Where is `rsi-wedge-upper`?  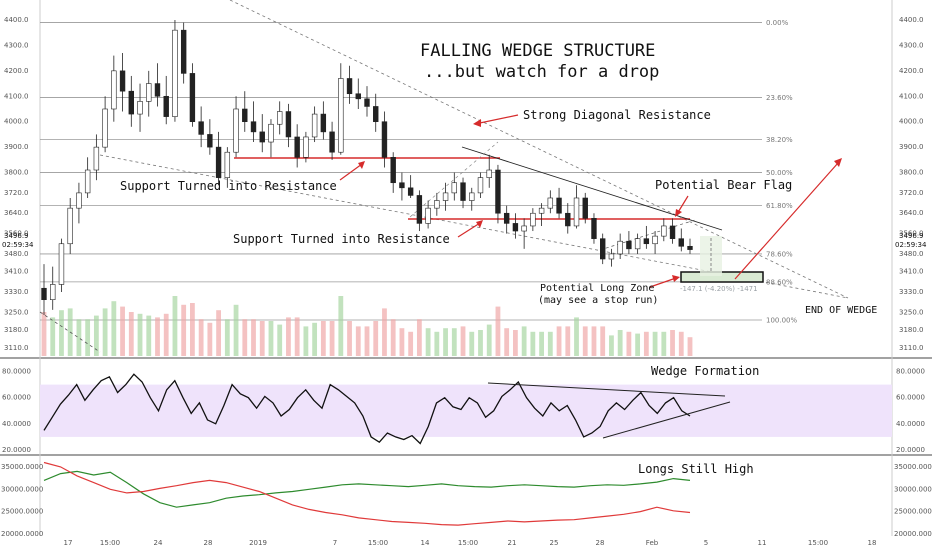
rsi-wedge-upper is located at coordinates (606, 389).